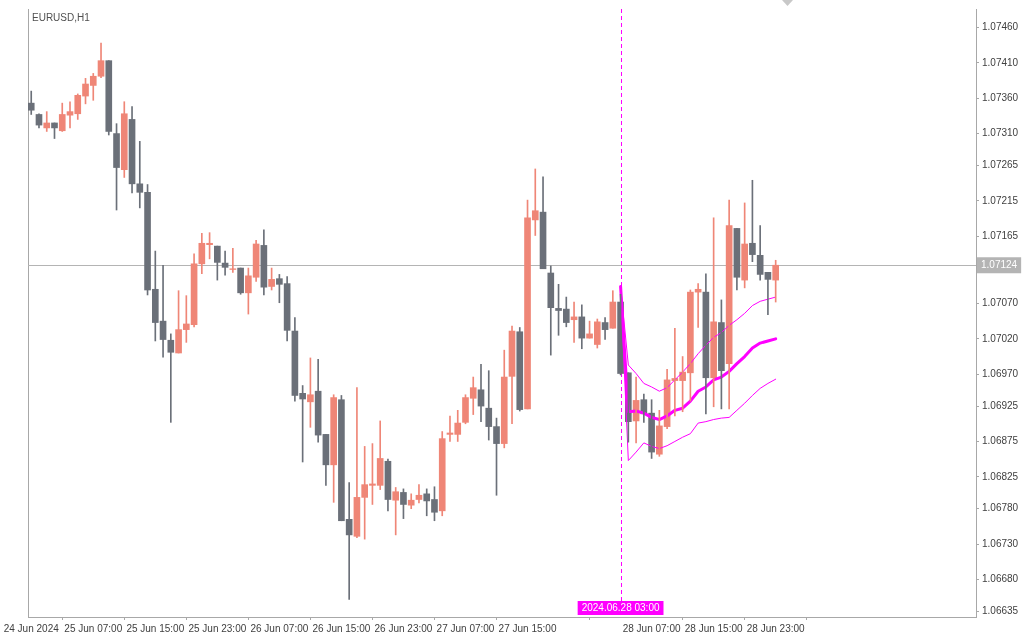 The width and height of the screenshot is (1024, 640). I want to click on y-tick-label: 1.07215, so click(1000, 200).